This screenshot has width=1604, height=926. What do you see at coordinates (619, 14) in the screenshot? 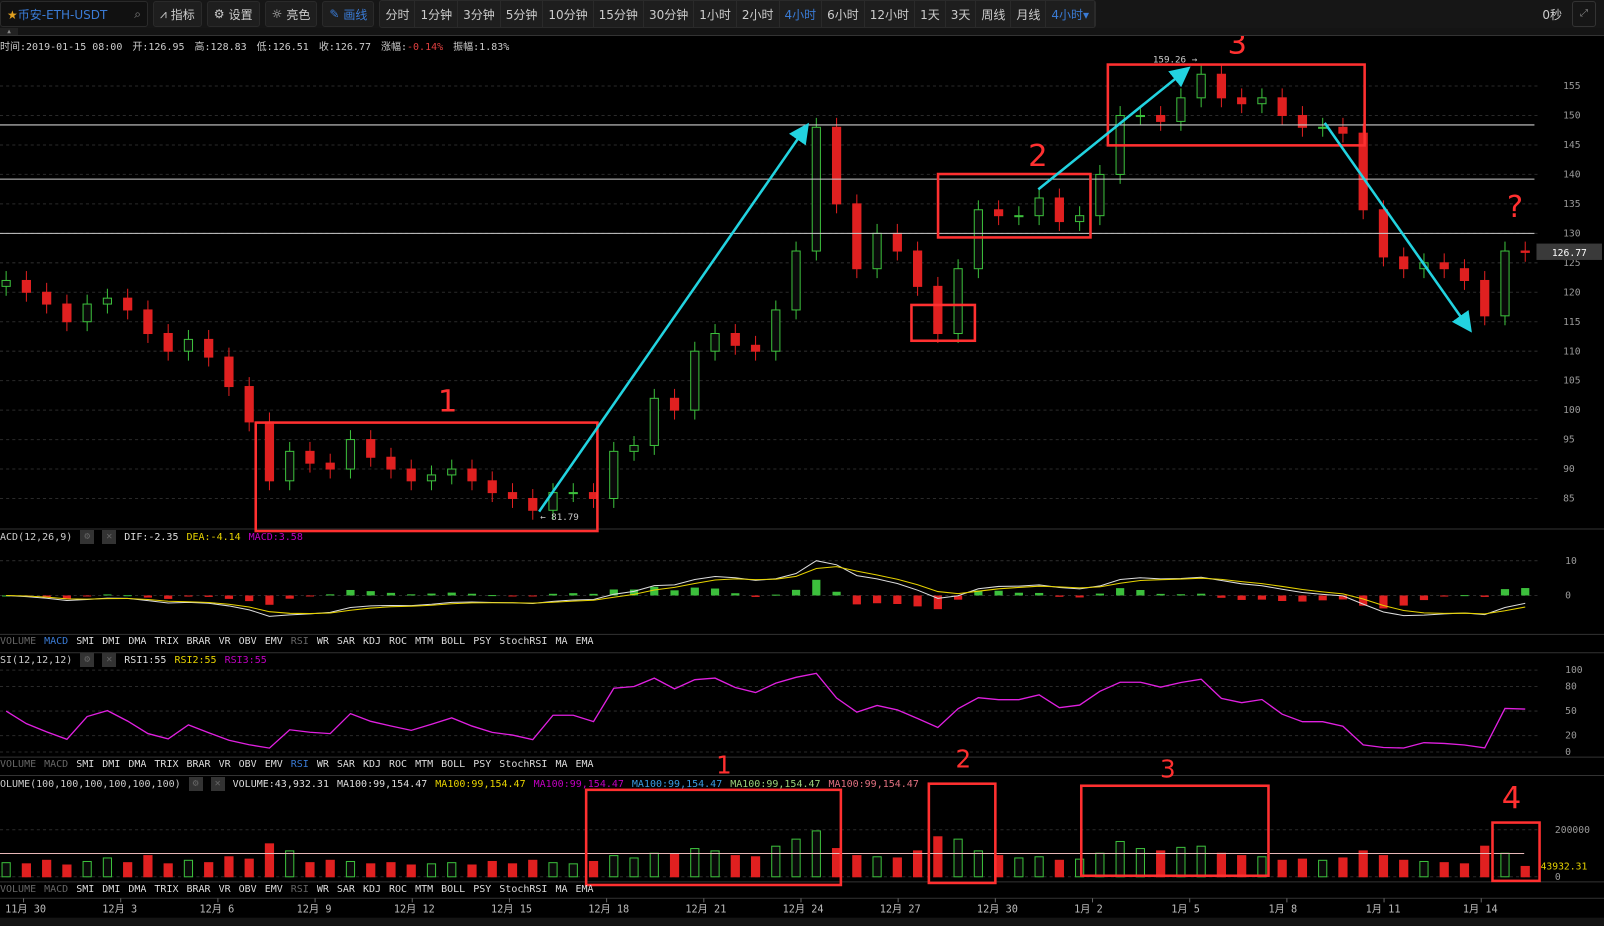
I see `period-tab: 15分钟` at bounding box center [619, 14].